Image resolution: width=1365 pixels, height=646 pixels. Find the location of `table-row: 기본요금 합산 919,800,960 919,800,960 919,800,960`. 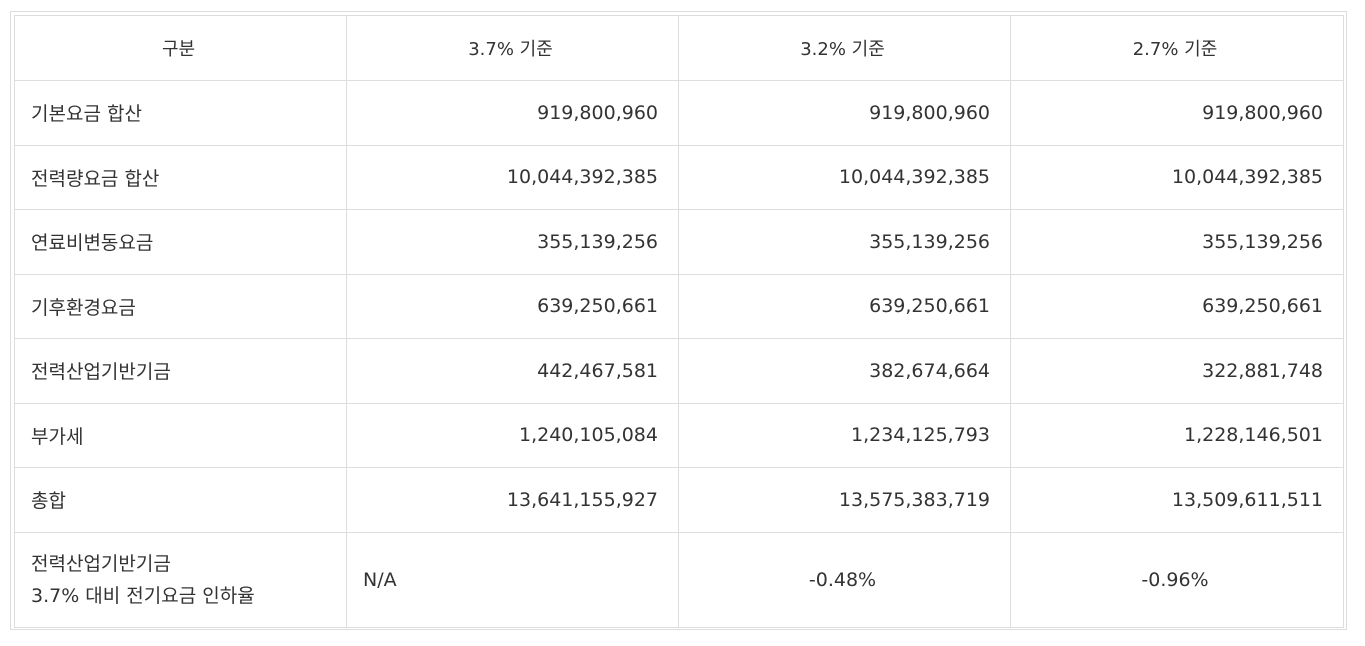

table-row: 기본요금 합산 919,800,960 919,800,960 919,800,960 is located at coordinates (679, 113).